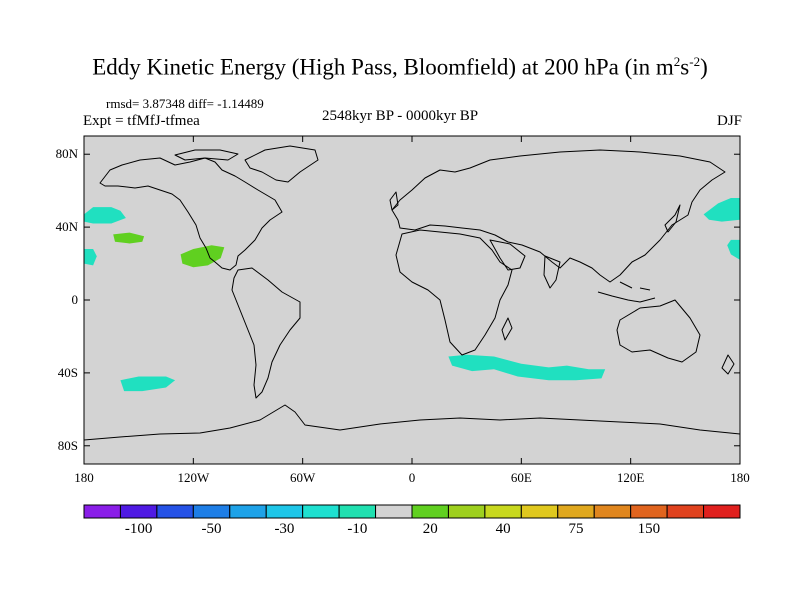  What do you see at coordinates (303, 477) in the screenshot?
I see `x-tick-label-2: 60W` at bounding box center [303, 477].